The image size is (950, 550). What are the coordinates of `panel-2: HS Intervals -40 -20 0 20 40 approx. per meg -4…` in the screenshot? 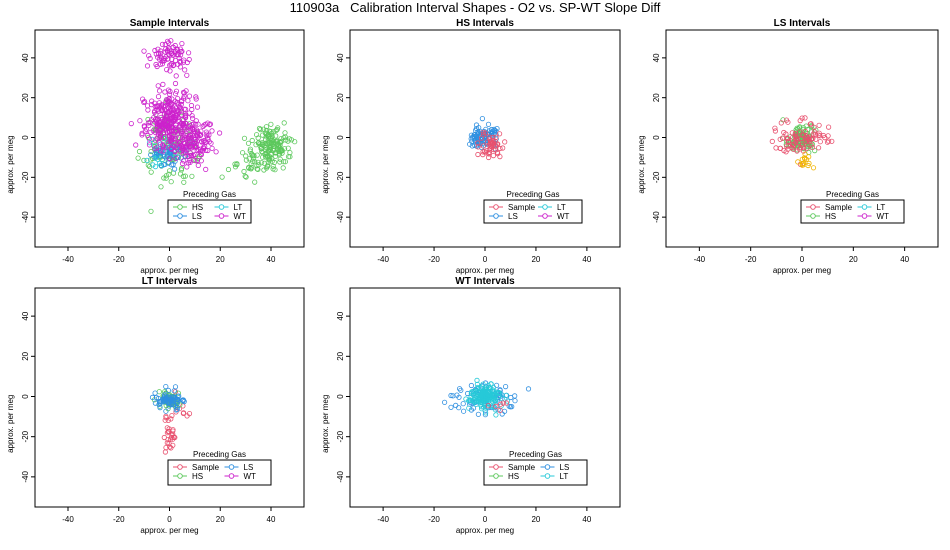 It's located at (471, 146).